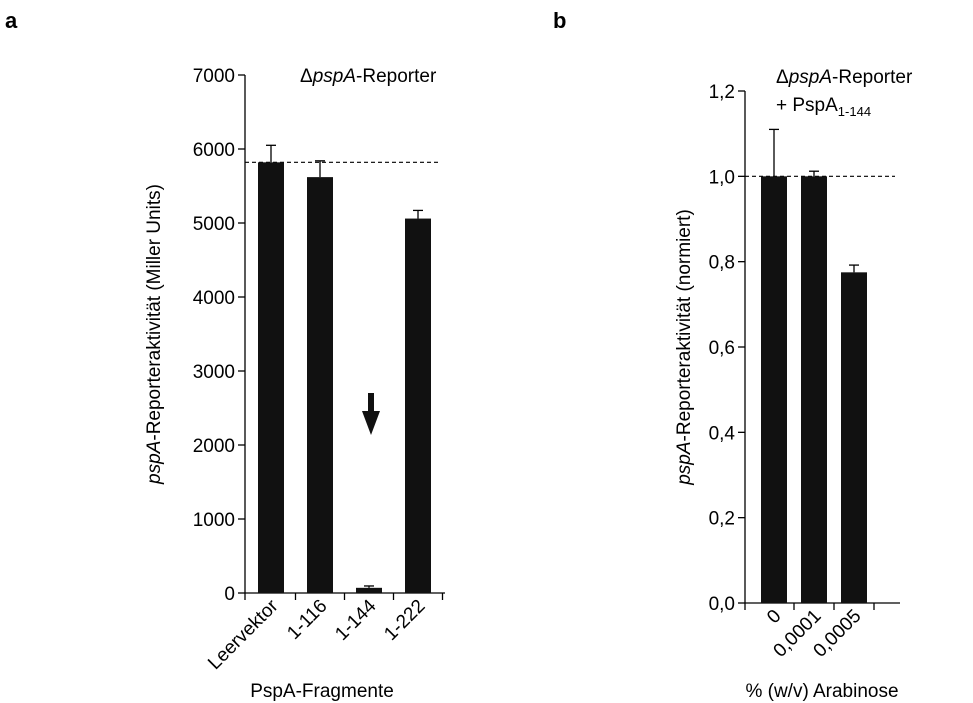 The width and height of the screenshot is (973, 703). Describe the element at coordinates (722, 92) in the screenshot. I see `y-tick-label: 1,2` at that location.